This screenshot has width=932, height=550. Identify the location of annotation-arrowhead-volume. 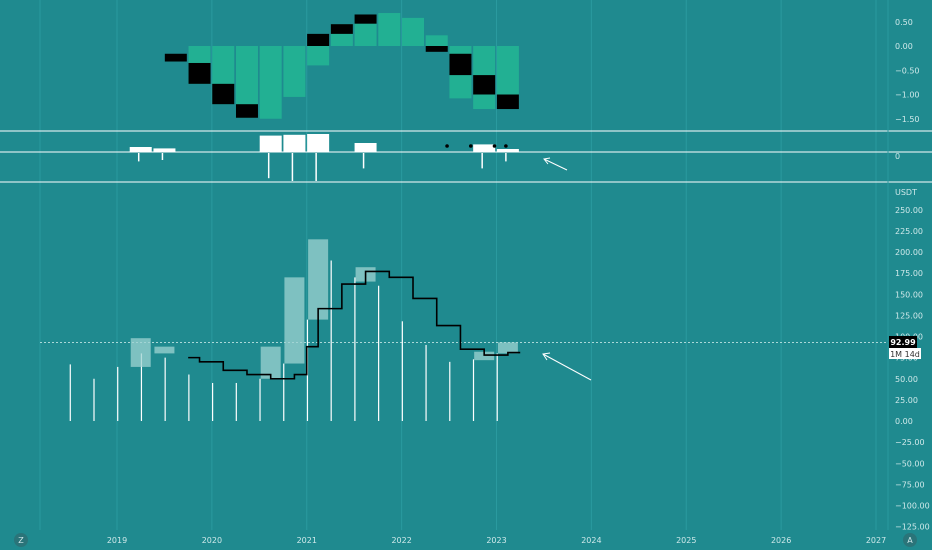
(547, 161).